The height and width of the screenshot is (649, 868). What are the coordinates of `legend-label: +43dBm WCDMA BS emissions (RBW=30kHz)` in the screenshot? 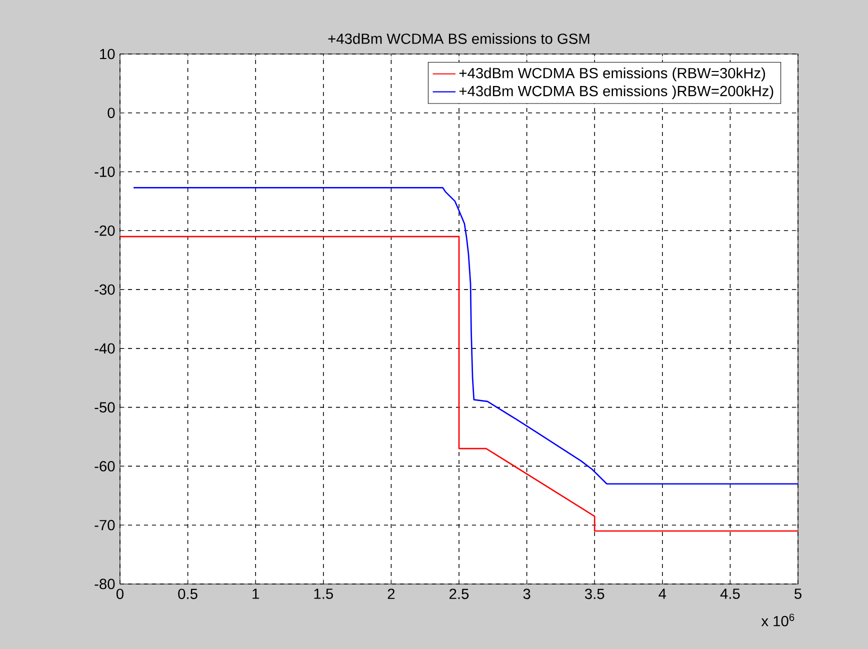 It's located at (612, 75).